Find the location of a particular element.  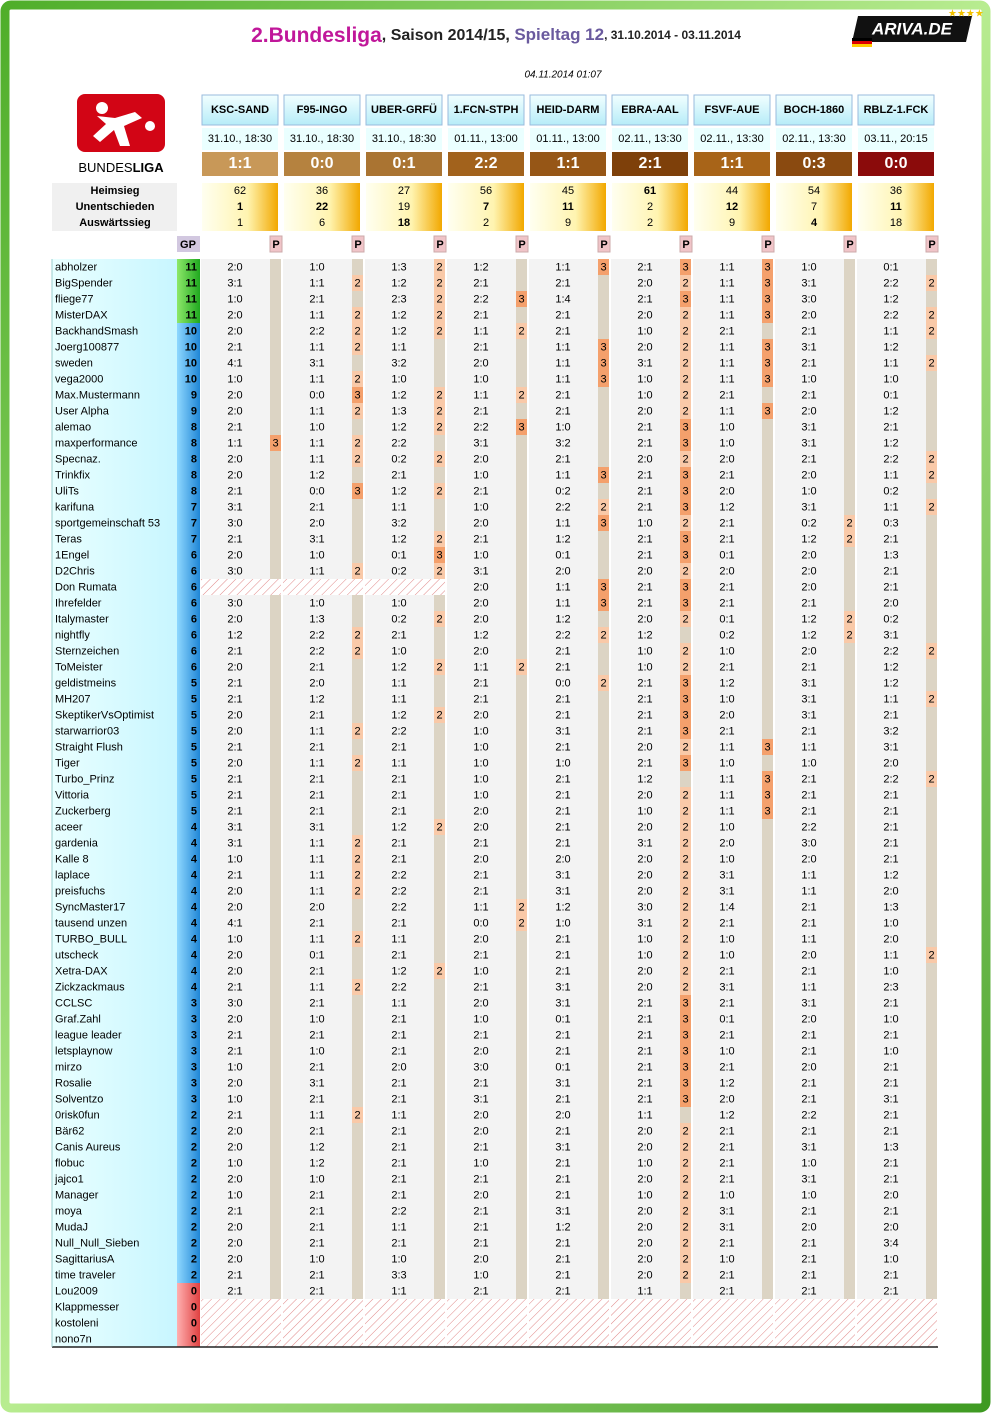

stat-value: 1 is located at coordinates (240, 207).